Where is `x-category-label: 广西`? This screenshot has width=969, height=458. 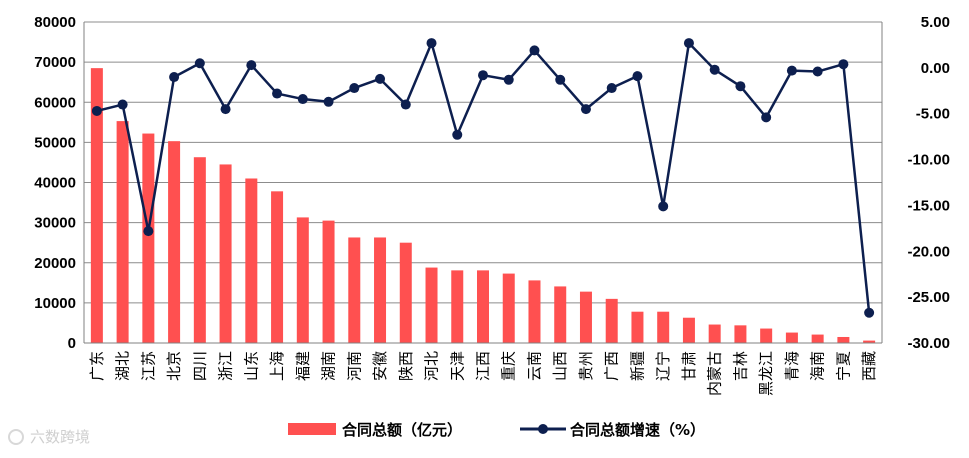
x-category-label: 广西 is located at coordinates (612, 366).